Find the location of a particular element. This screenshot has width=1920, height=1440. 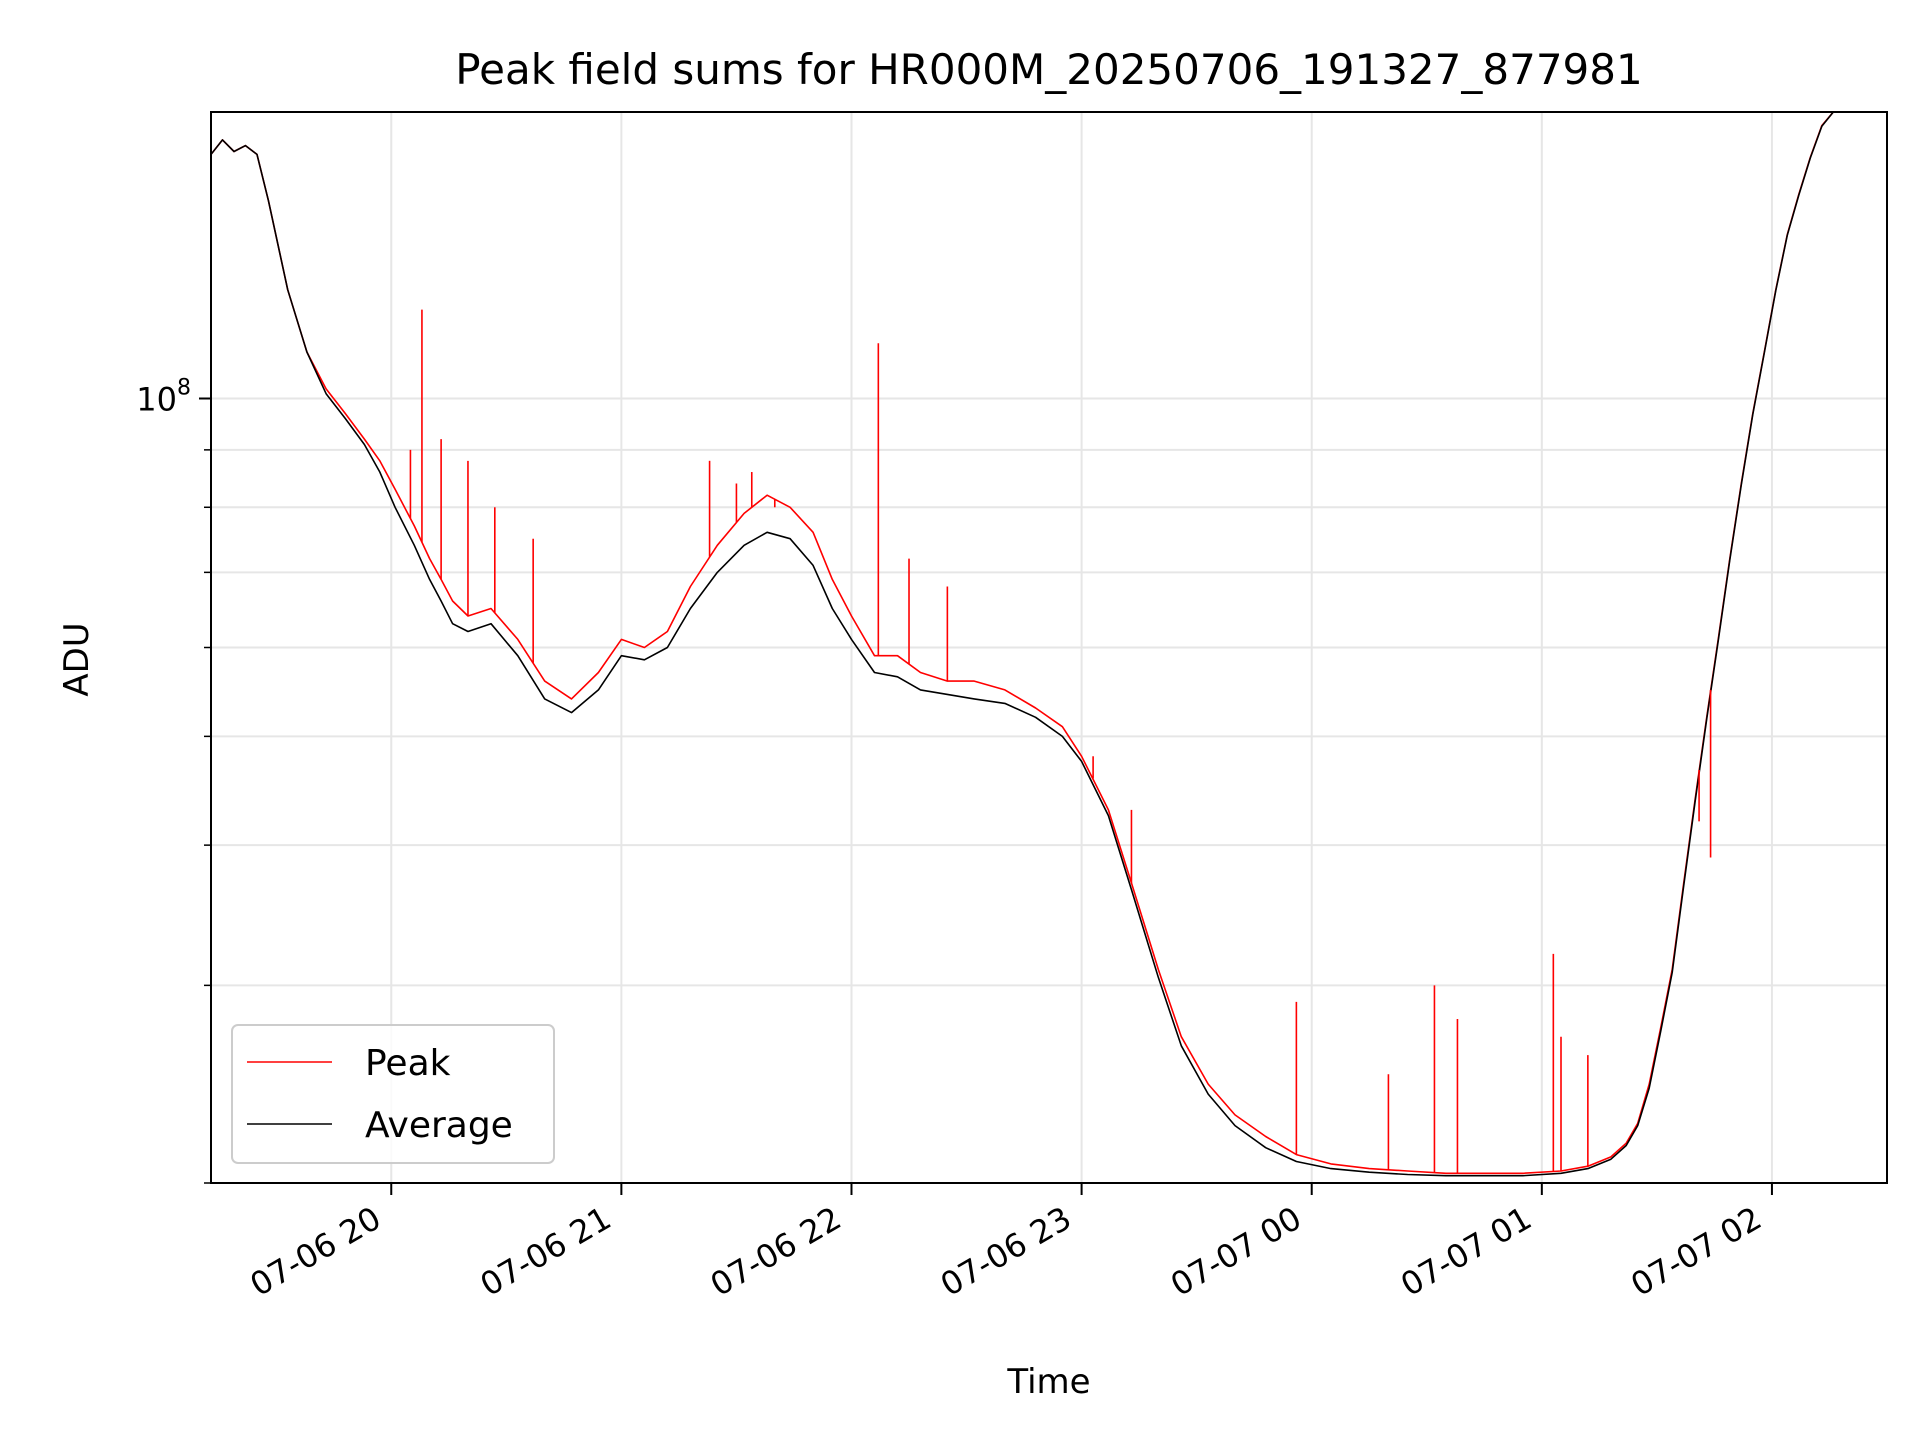

x-tick-label: 07-07 00 is located at coordinates (1236, 1251).